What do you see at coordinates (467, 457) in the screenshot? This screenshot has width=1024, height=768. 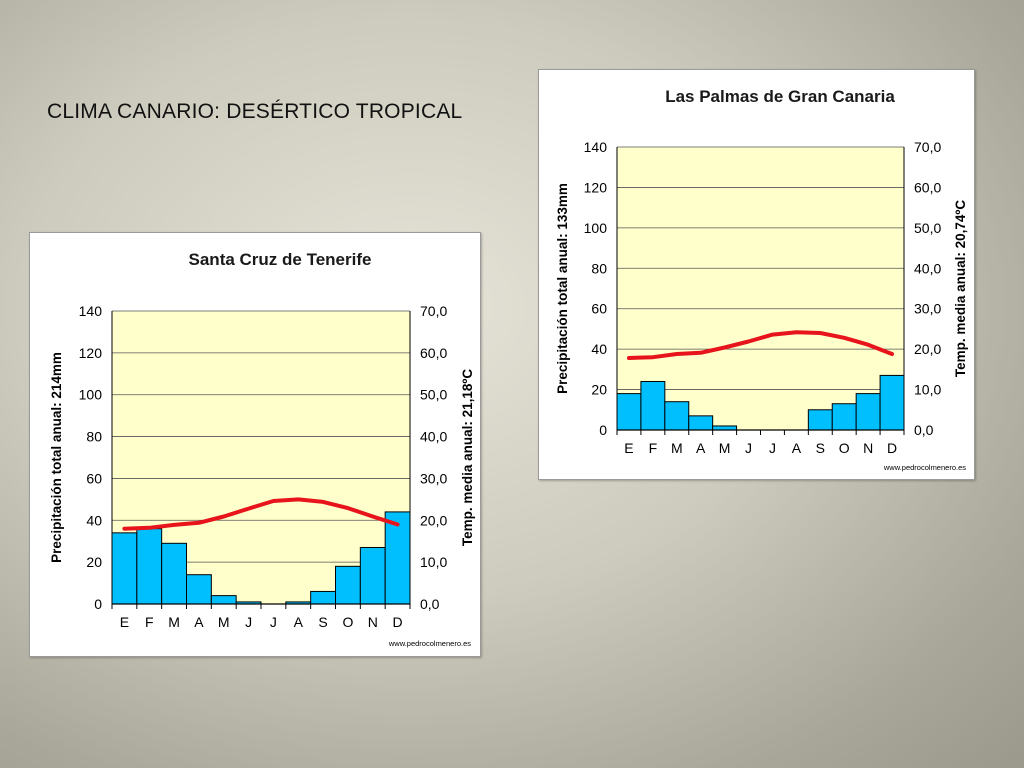 I see `y2-axis-label: Temp. media anual: 21,18ºC` at bounding box center [467, 457].